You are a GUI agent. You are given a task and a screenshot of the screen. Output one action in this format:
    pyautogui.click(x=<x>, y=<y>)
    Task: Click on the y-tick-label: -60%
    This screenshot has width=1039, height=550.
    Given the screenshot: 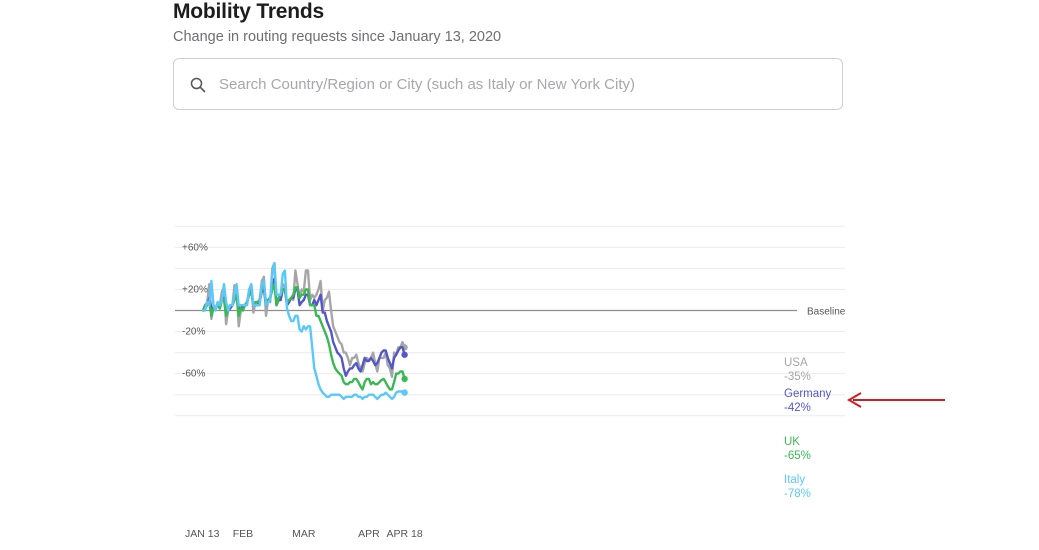 What is the action you would take?
    pyautogui.click(x=193, y=374)
    